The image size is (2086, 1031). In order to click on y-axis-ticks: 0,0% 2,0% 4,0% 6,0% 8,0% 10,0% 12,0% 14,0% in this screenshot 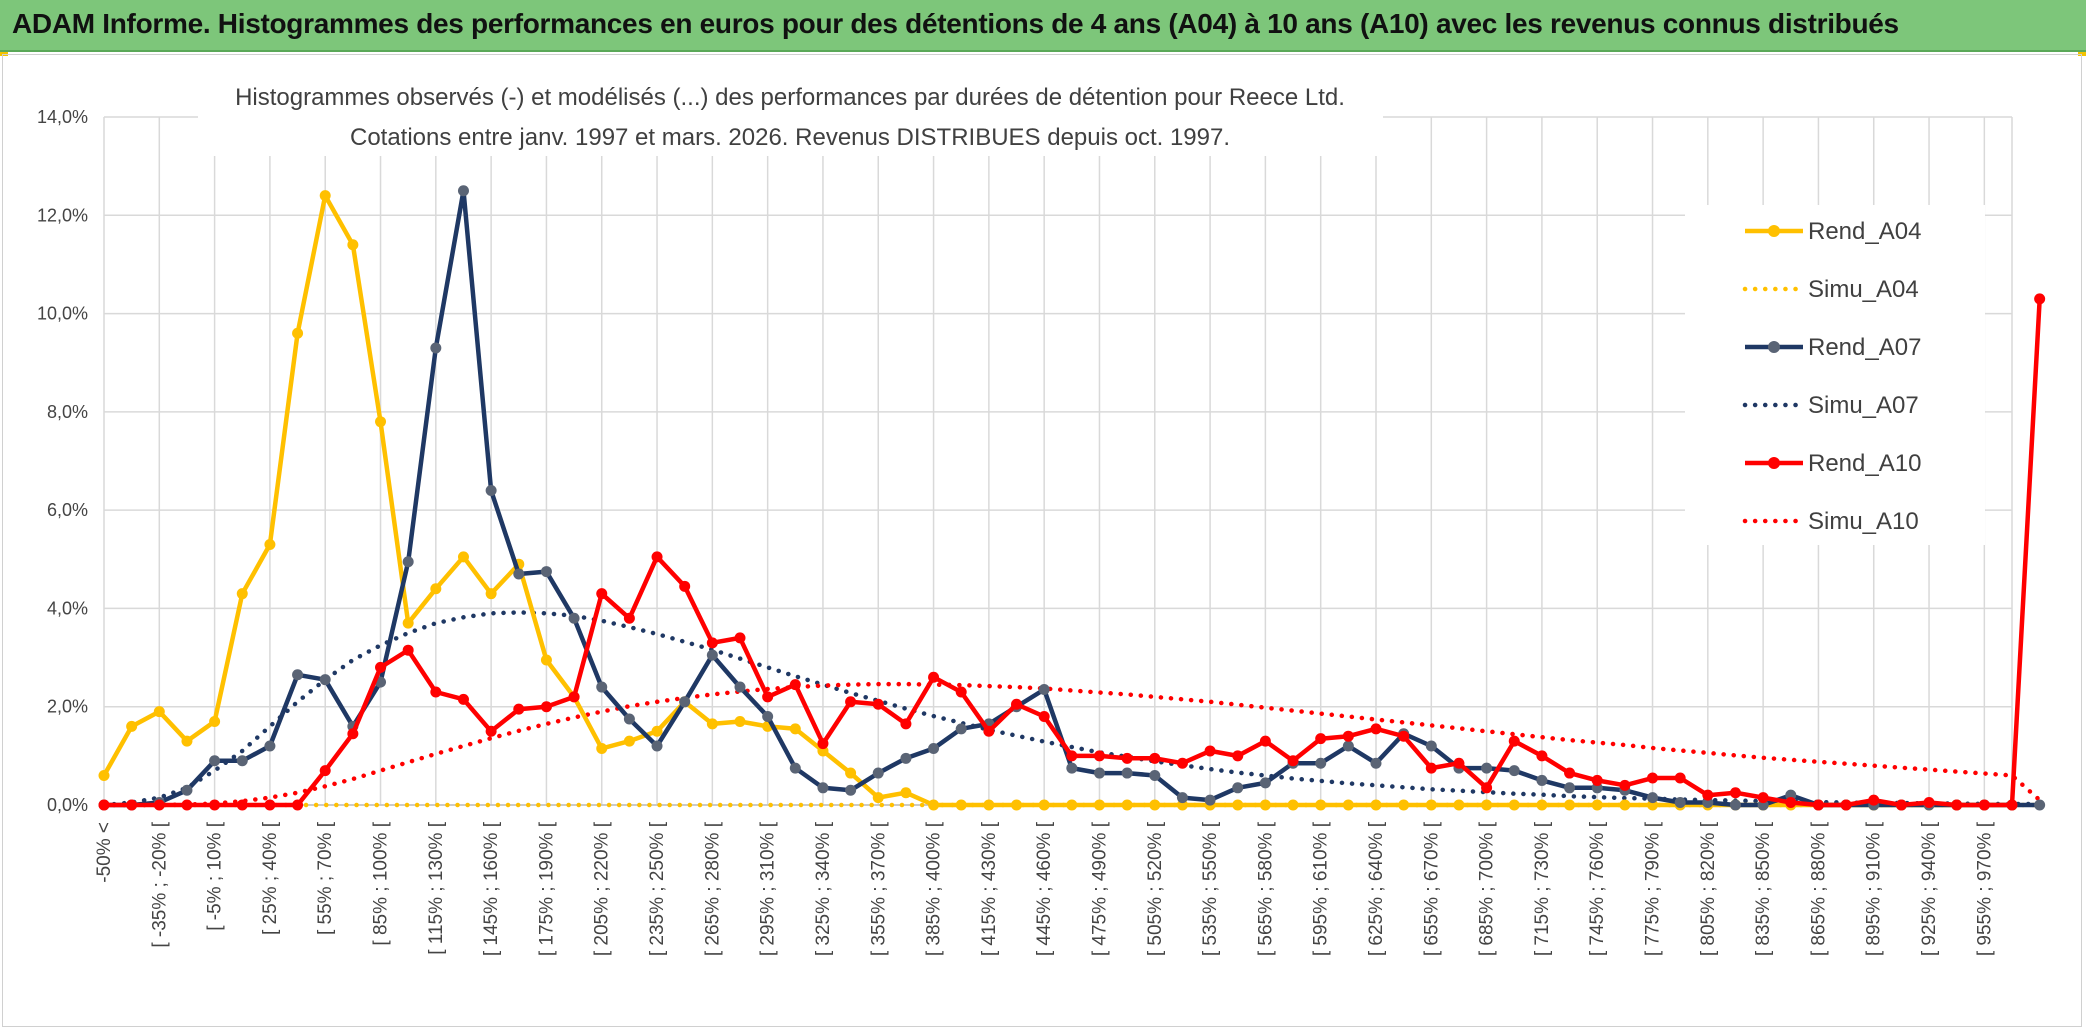, I will do `click(62, 461)`.